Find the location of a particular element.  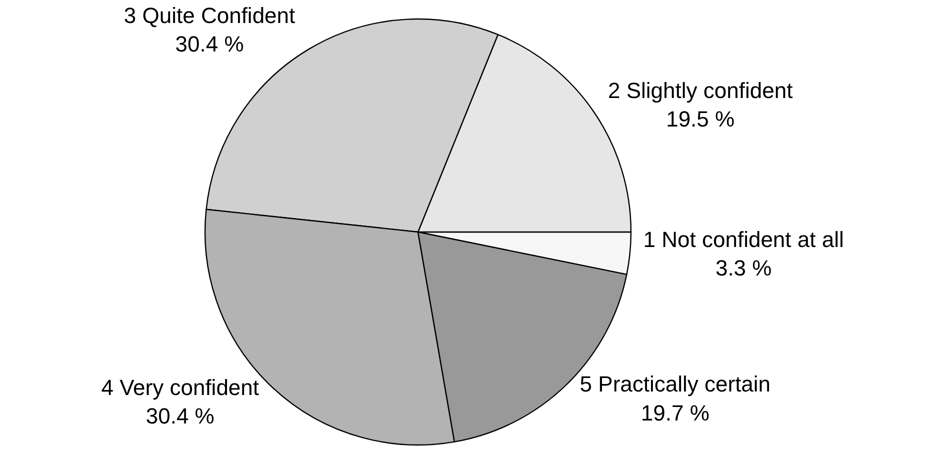

data-label: 19.7 % is located at coordinates (675, 413).